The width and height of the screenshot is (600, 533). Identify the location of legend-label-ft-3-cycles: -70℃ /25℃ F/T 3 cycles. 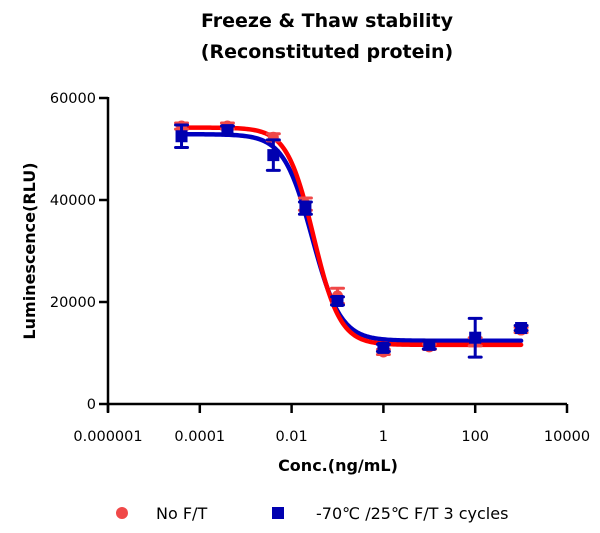
(412, 513).